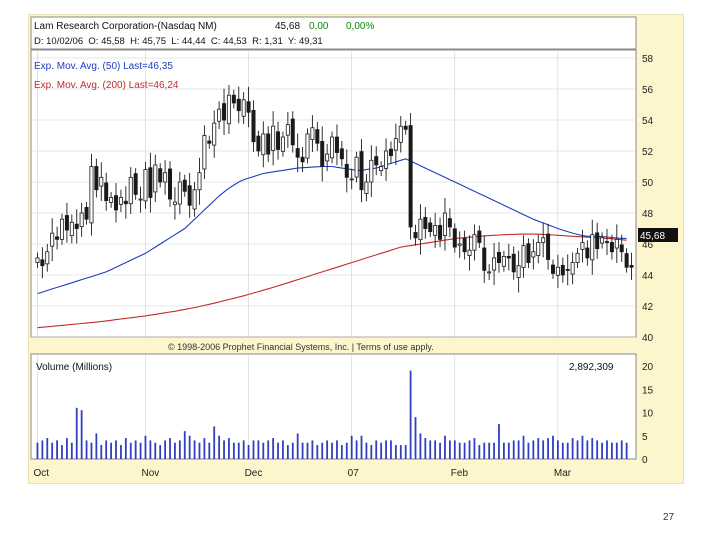 The height and width of the screenshot is (540, 720). Describe the element at coordinates (648, 59) in the screenshot. I see `price-tick-label: 58` at that location.